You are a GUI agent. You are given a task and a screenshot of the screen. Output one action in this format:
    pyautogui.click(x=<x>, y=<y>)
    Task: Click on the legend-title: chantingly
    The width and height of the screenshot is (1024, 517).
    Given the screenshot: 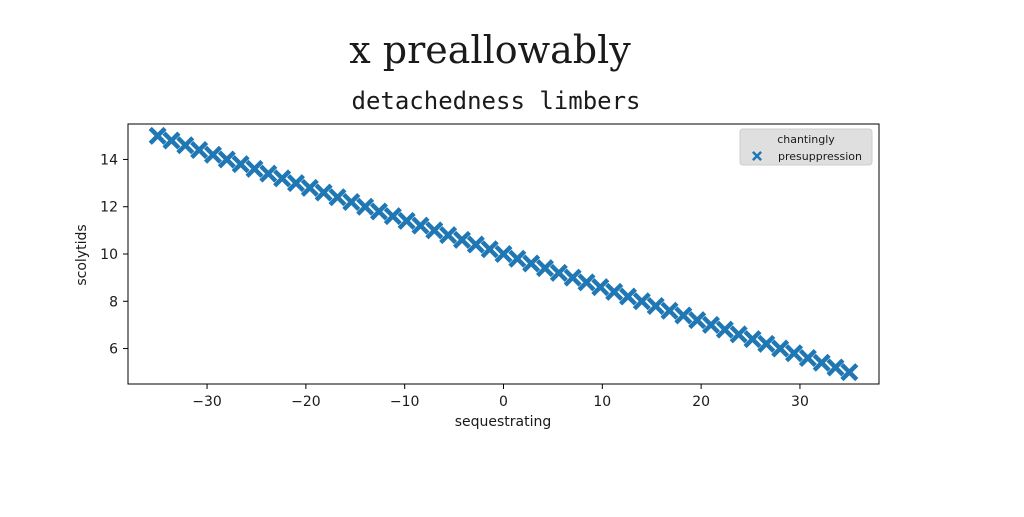 What is the action you would take?
    pyautogui.click(x=806, y=139)
    